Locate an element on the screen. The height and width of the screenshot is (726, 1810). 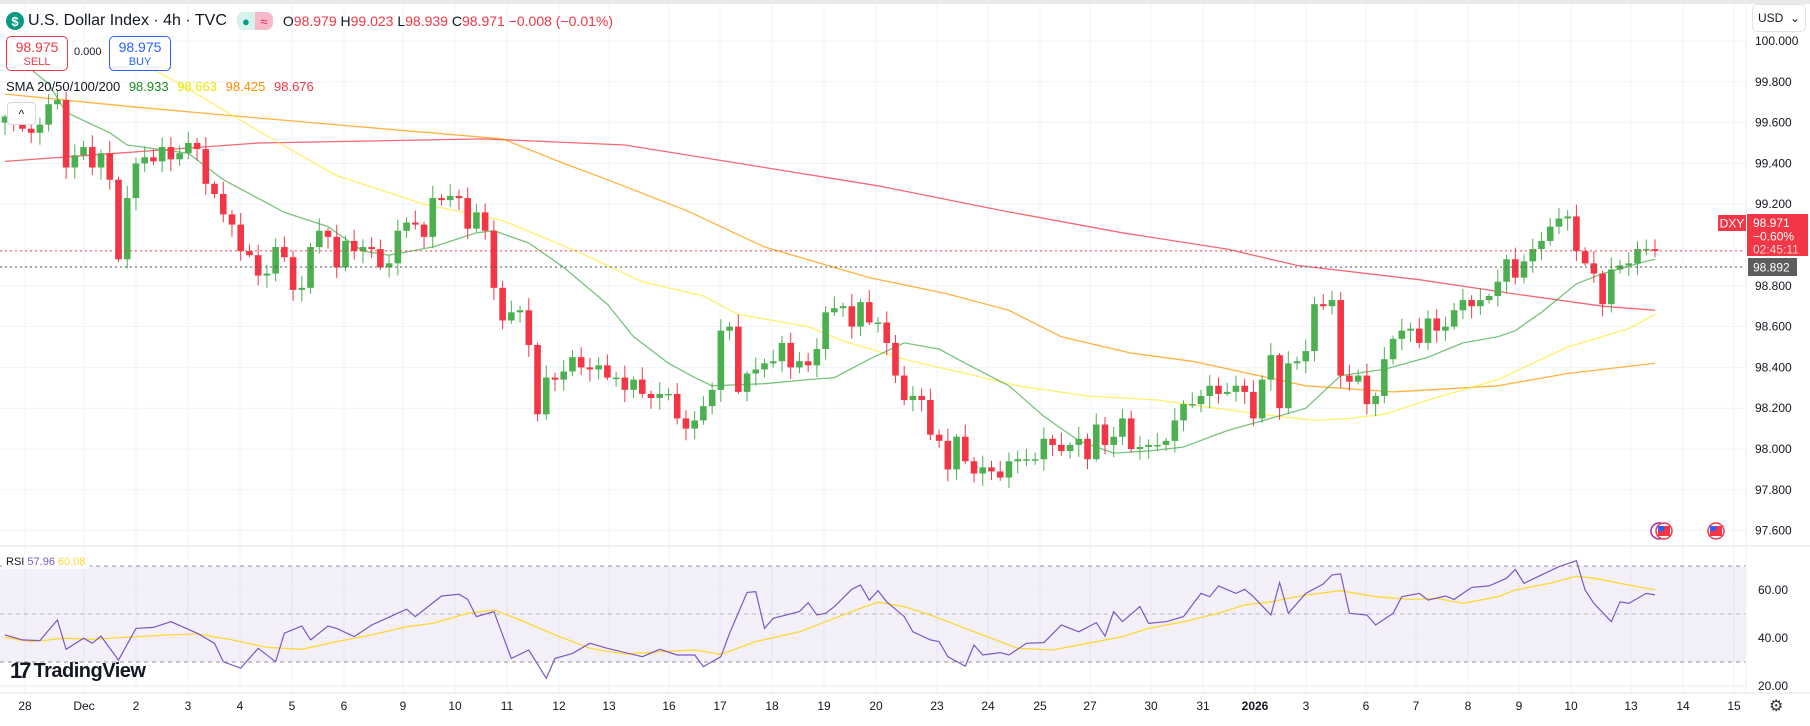
date-tick-label: 24 is located at coordinates (988, 706).